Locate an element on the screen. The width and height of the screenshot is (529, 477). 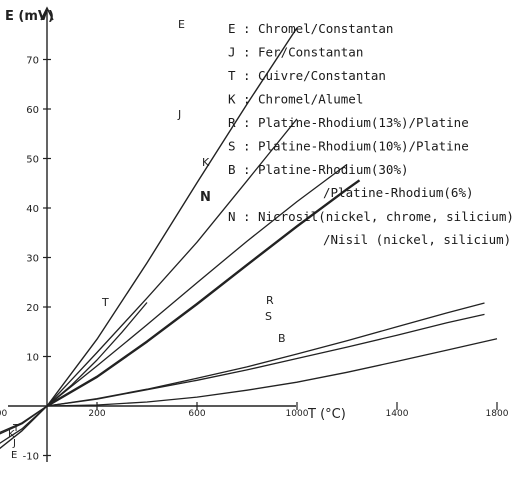
y-tick-label: 50 is located at coordinates (32, 160).